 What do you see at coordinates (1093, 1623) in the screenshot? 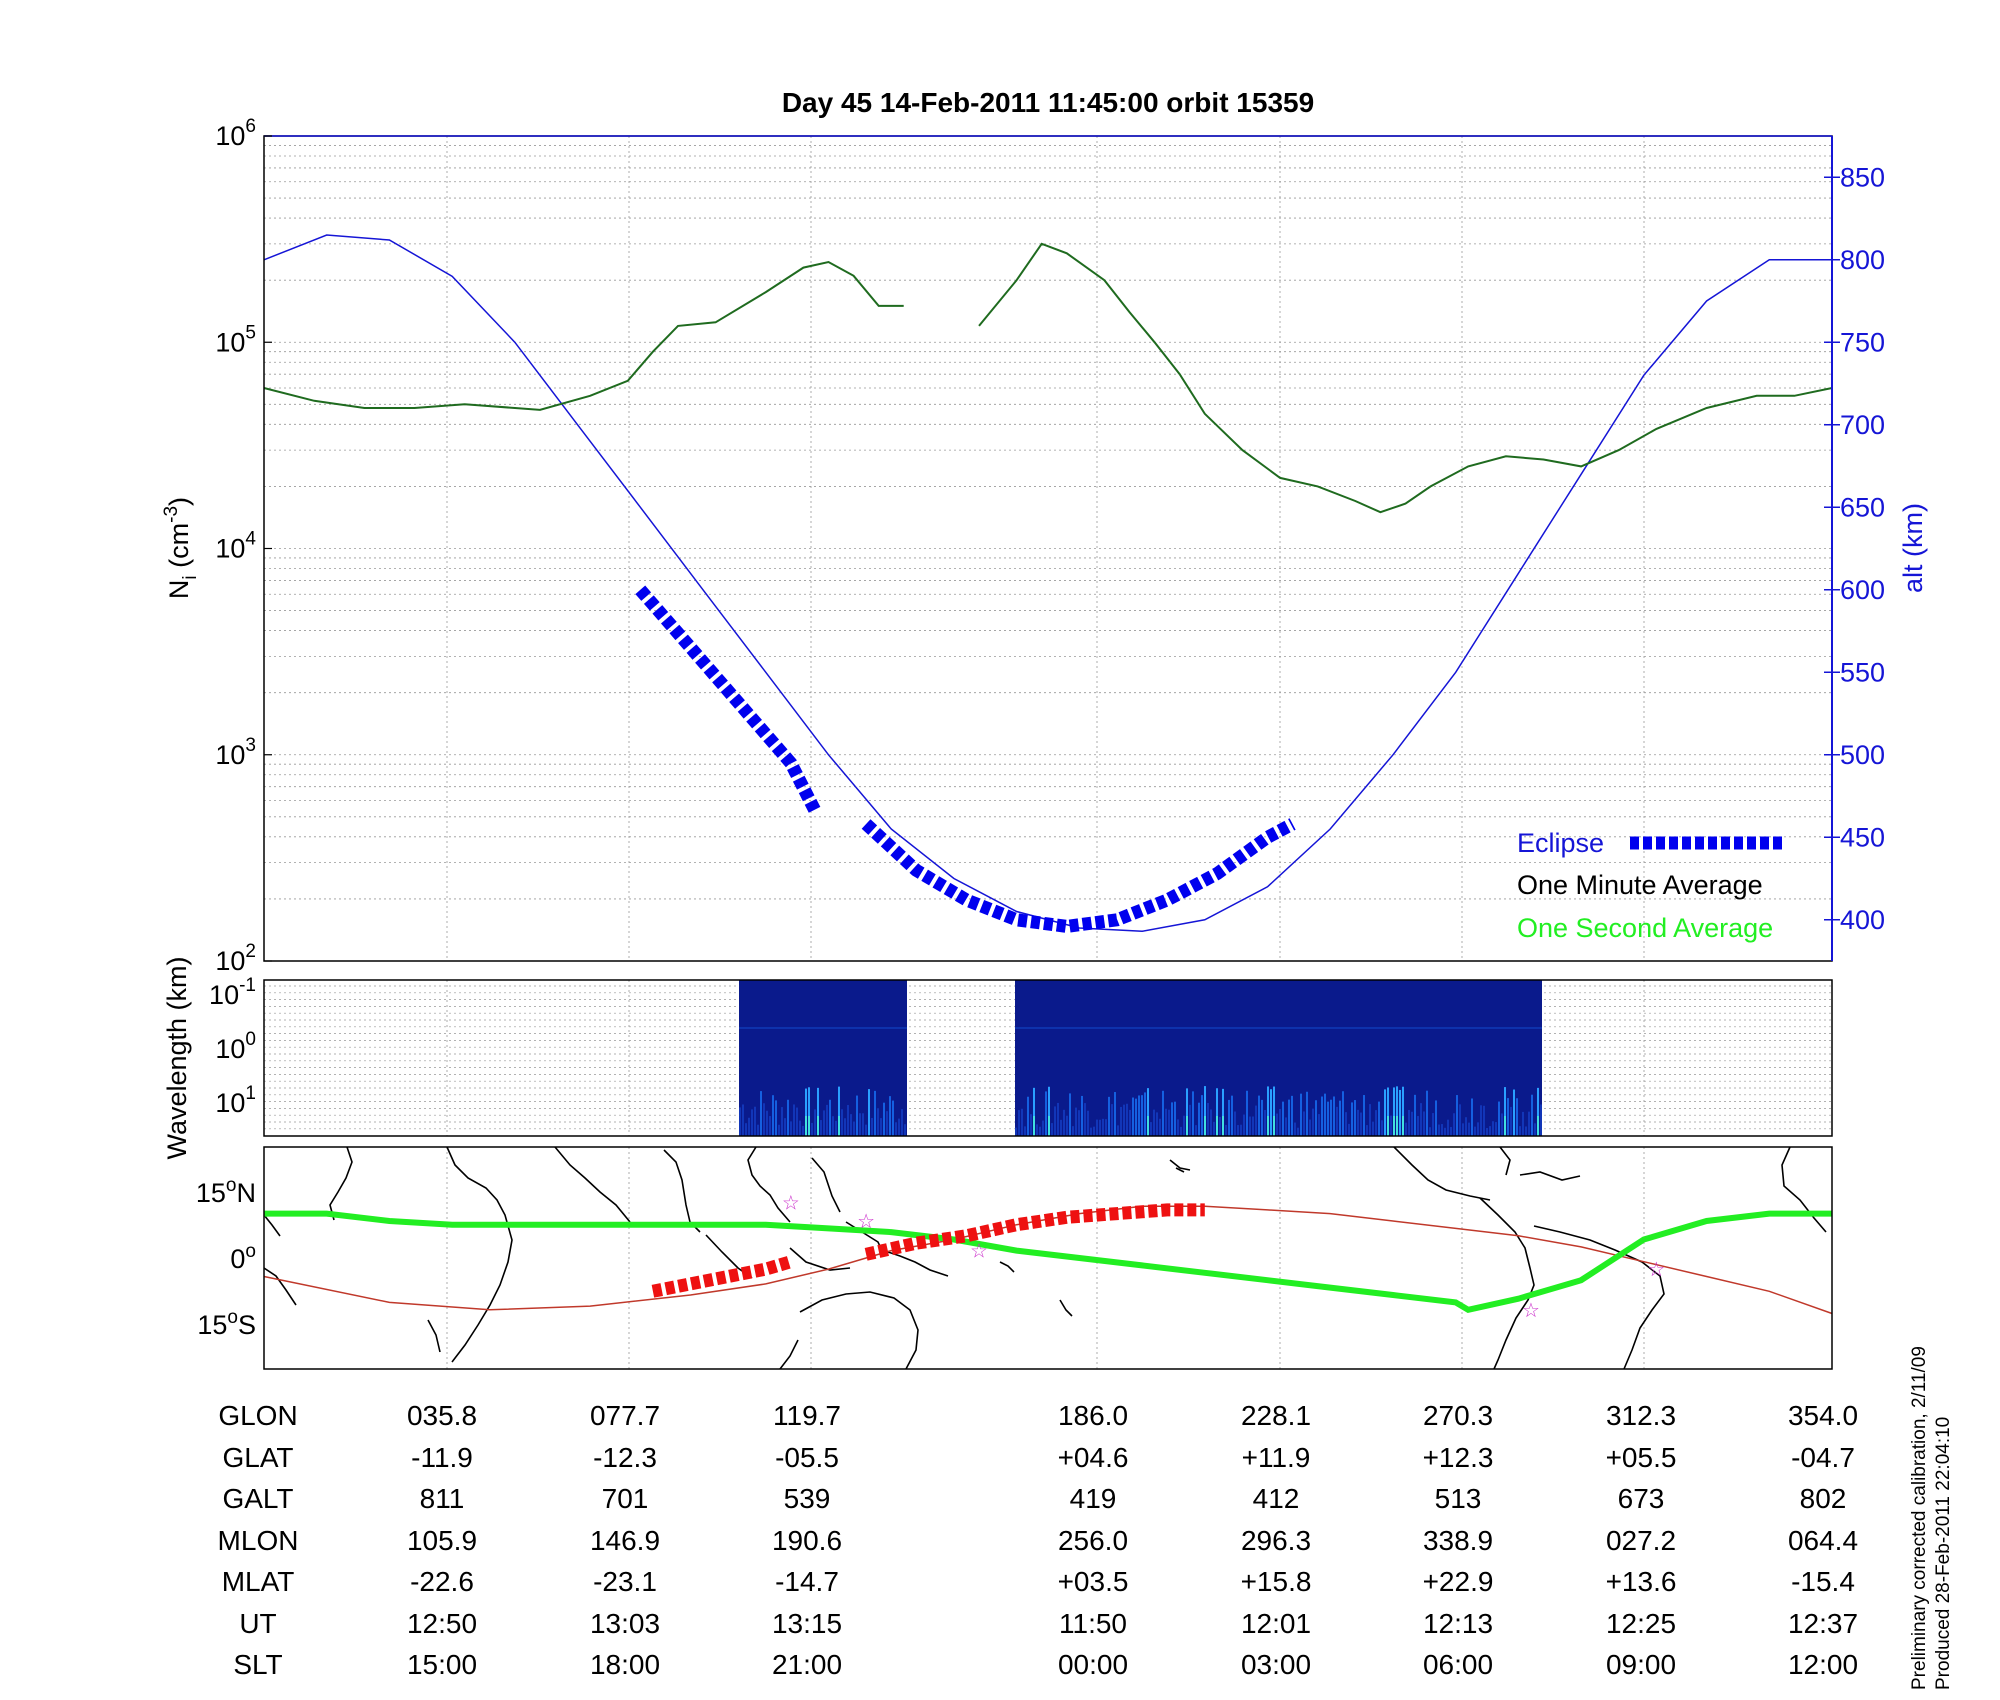
I see `table-cell: 11:50` at bounding box center [1093, 1623].